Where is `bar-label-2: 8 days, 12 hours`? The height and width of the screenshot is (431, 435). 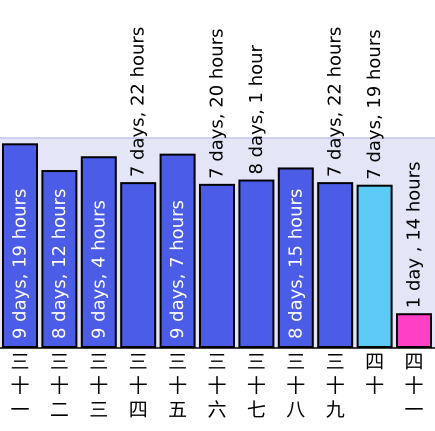
bar-label-2: 8 days, 12 hours is located at coordinates (59, 264).